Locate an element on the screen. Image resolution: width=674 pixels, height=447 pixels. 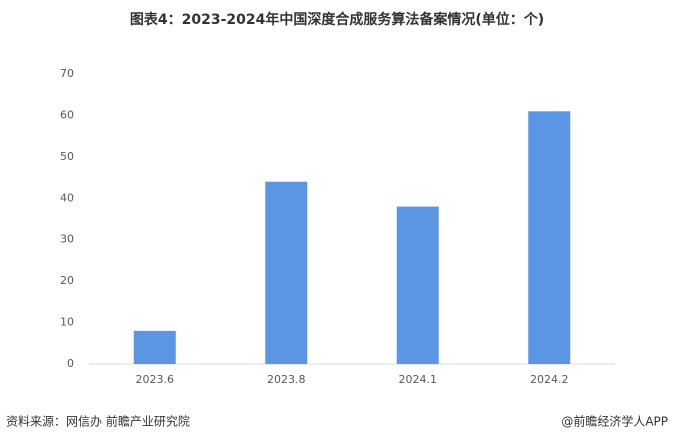
y-tick-label: 30 is located at coordinates (67, 239).